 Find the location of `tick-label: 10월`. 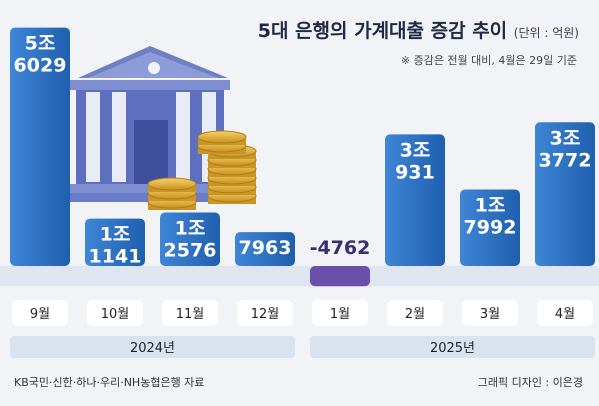

tick-label: 10월 is located at coordinates (115, 314).